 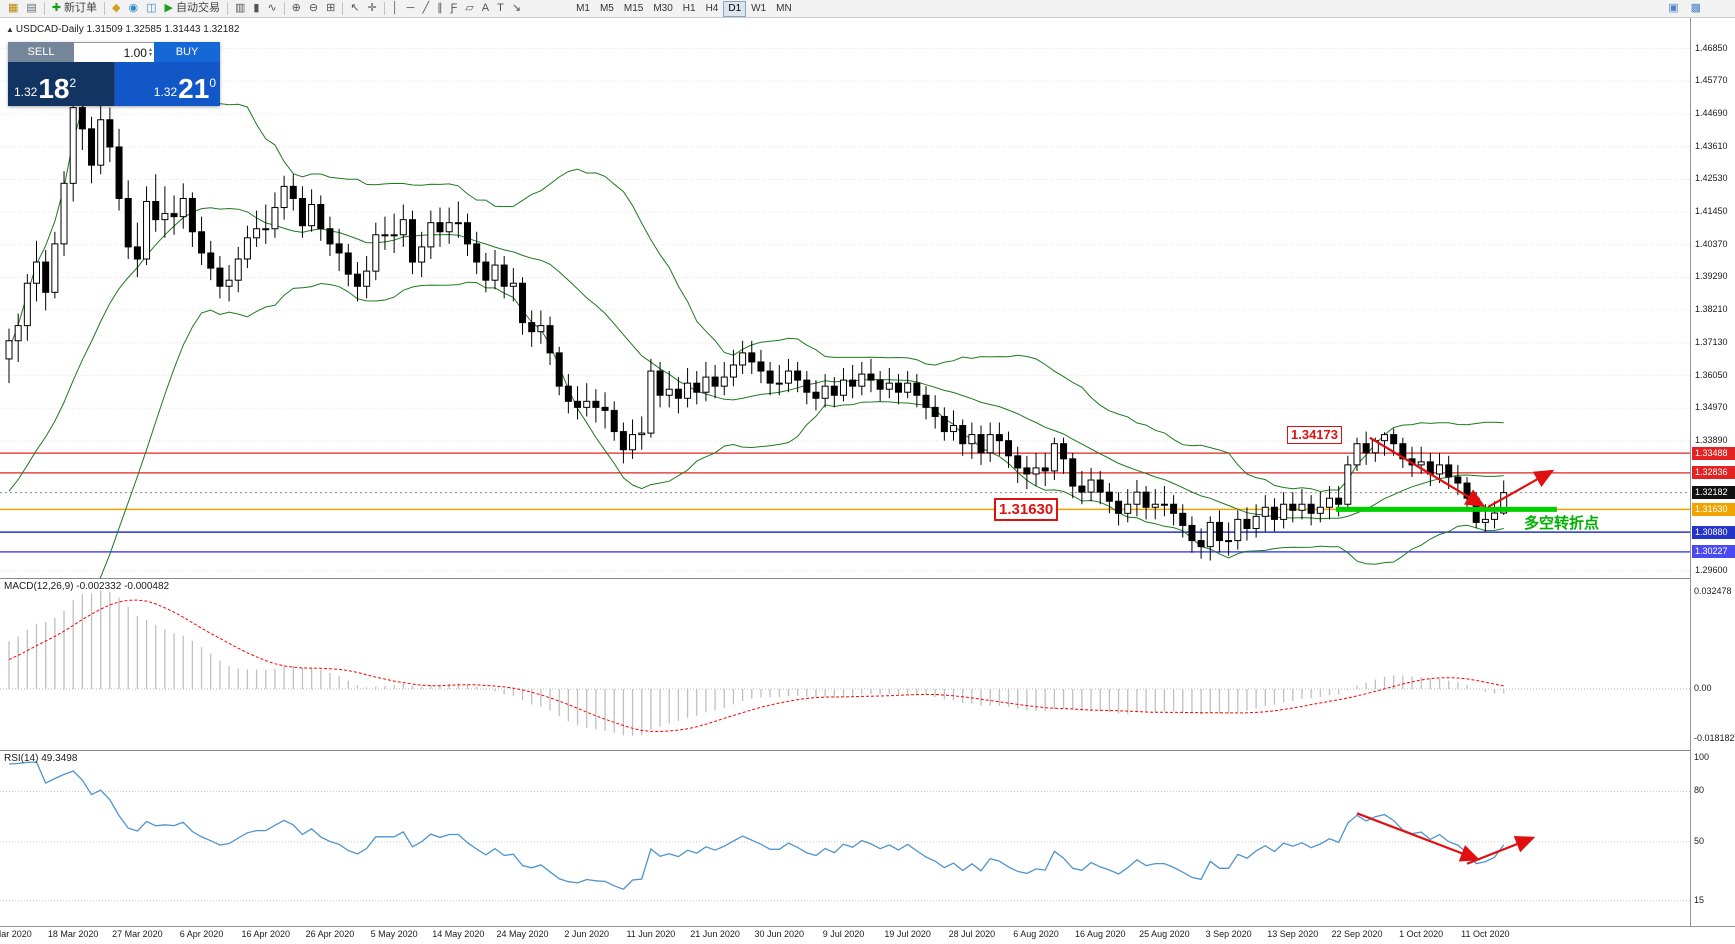 I want to click on volume-spinner: ▴ ▾, so click(x=150, y=52).